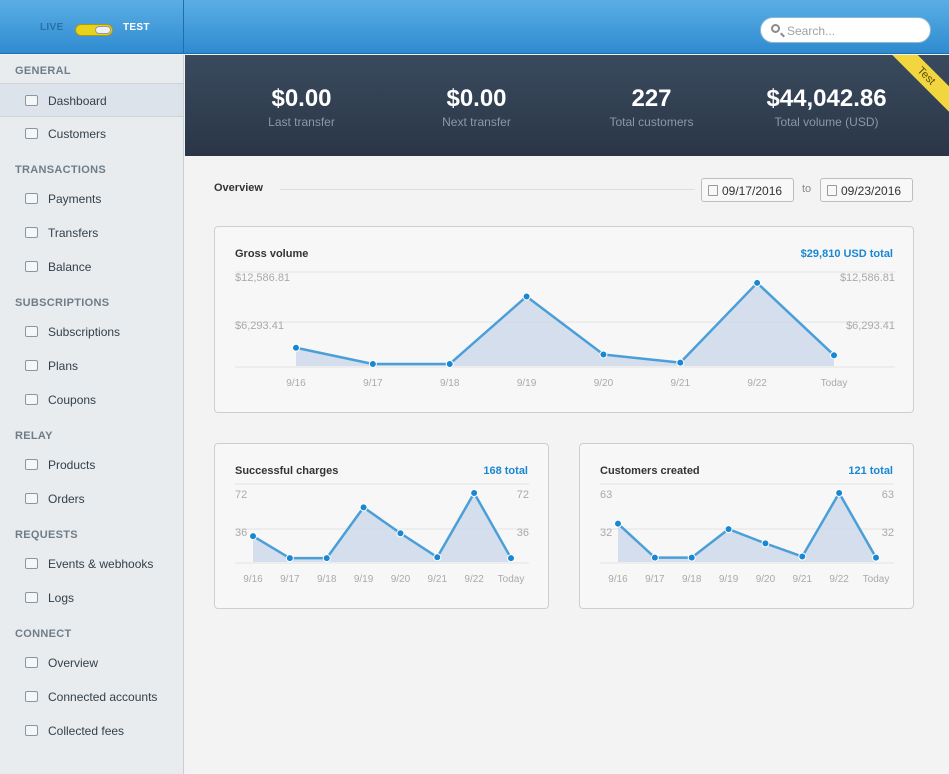 The width and height of the screenshot is (949, 774). Describe the element at coordinates (91, 267) in the screenshot. I see `sidebar-item-balance: Balance` at that location.